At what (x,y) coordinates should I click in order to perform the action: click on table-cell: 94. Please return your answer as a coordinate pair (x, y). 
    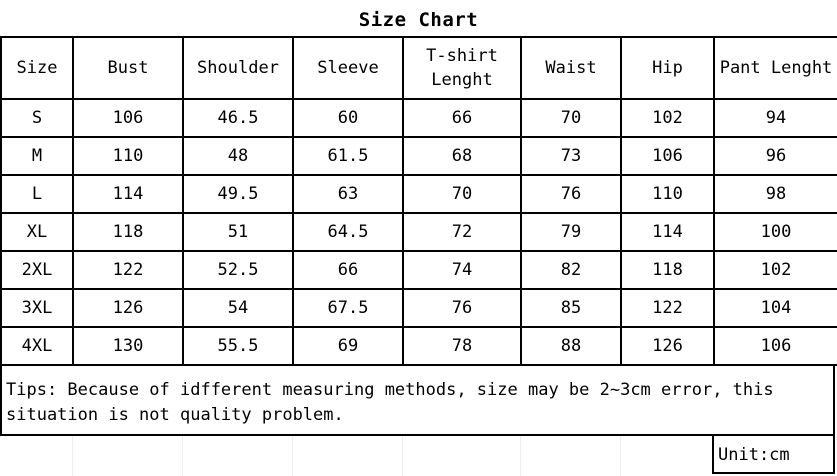
    Looking at the image, I should click on (775, 118).